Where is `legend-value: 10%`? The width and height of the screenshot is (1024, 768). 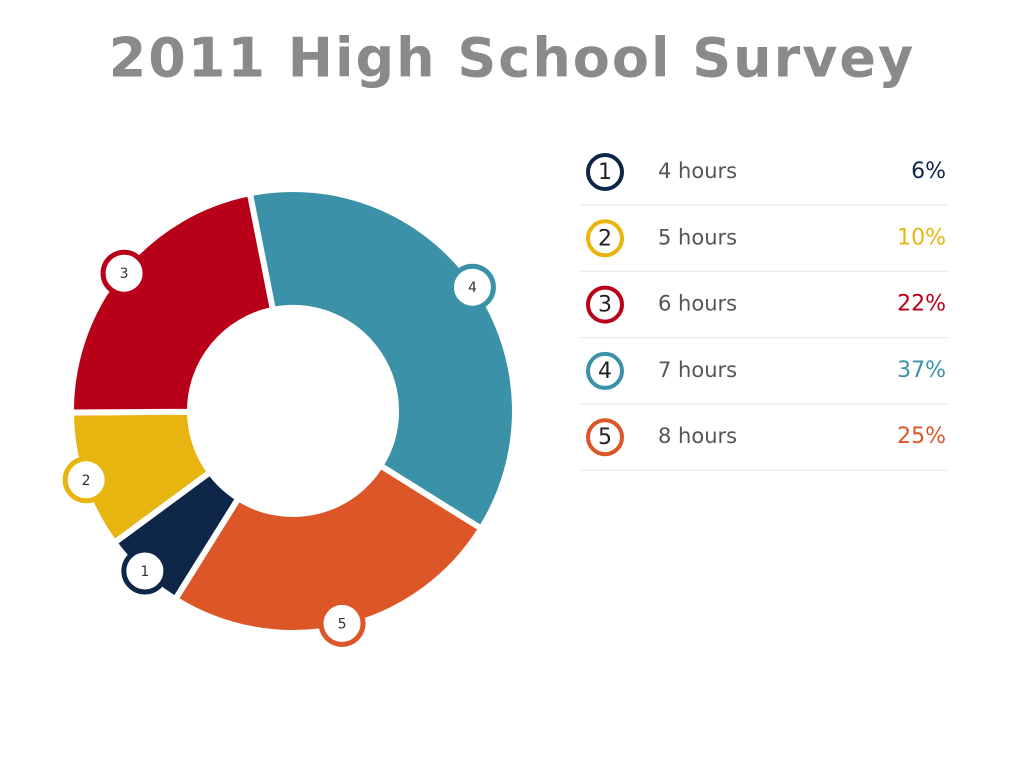
legend-value: 10% is located at coordinates (921, 237).